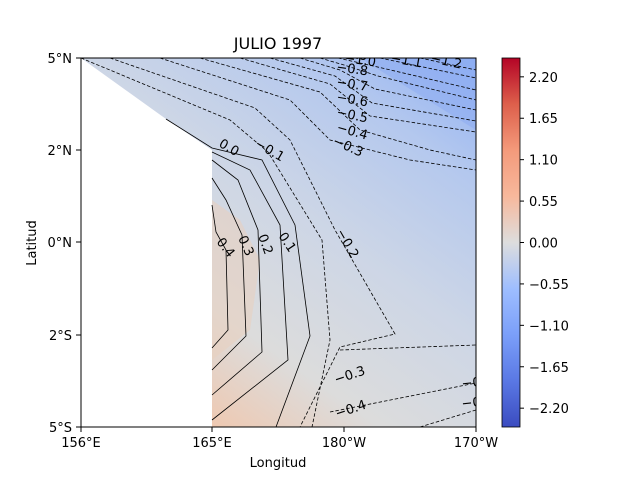  What do you see at coordinates (549, 368) in the screenshot?
I see `colorbar-tick-label: −1.65` at bounding box center [549, 368].